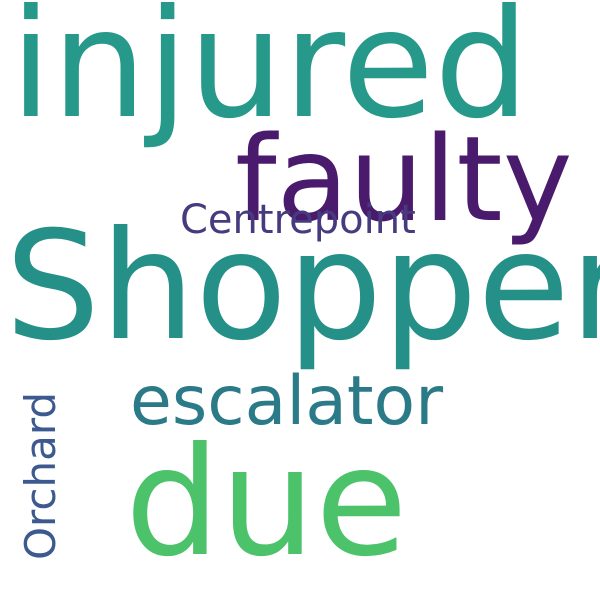 Image resolution: width=600 pixels, height=600 pixels. What do you see at coordinates (287, 401) in the screenshot?
I see `word-escalator: escalator` at bounding box center [287, 401].